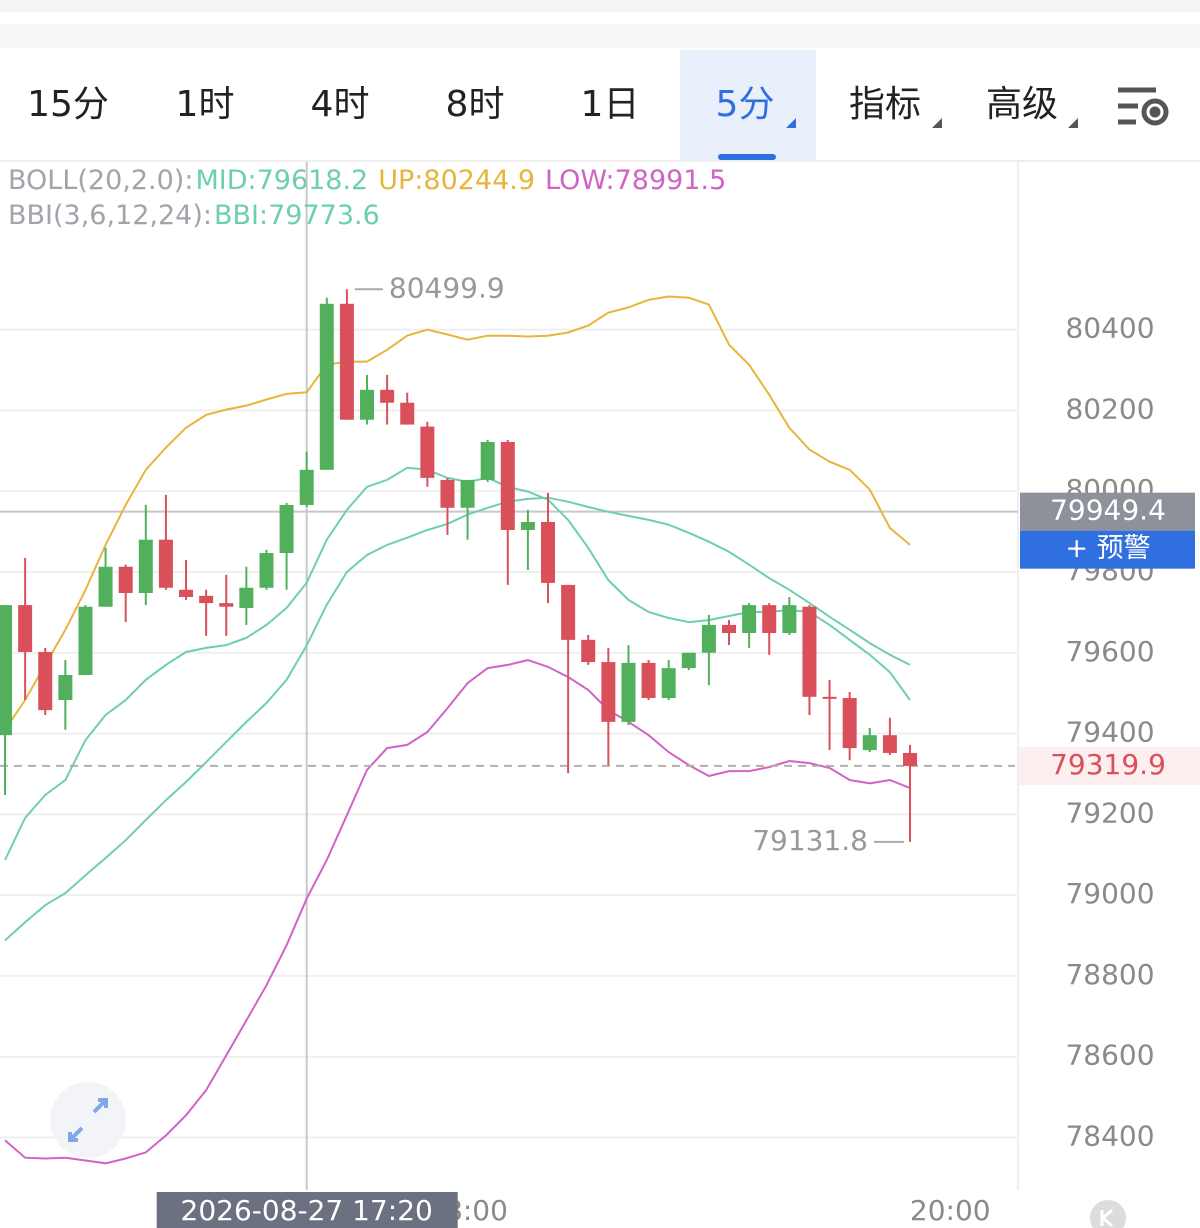  I want to click on tab: 5分, so click(745, 104).